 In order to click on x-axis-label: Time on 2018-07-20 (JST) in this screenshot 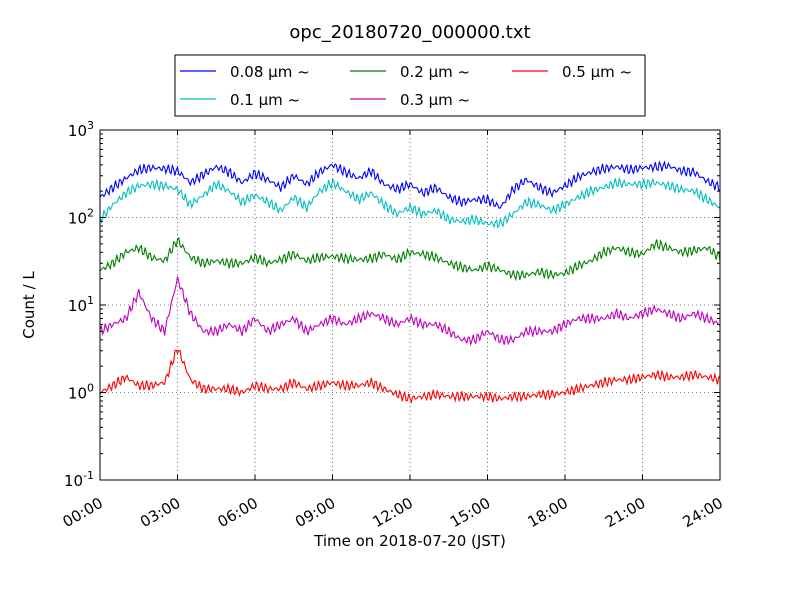, I will do `click(409, 541)`.